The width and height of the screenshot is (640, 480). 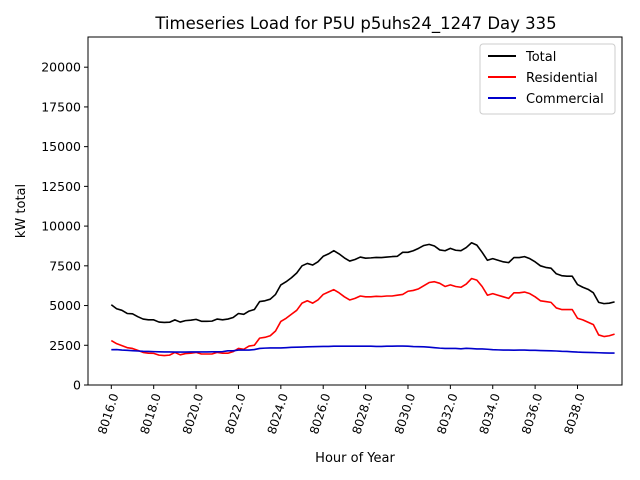 What do you see at coordinates (65, 265) in the screenshot?
I see `y-tick-label: 7500` at bounding box center [65, 265].